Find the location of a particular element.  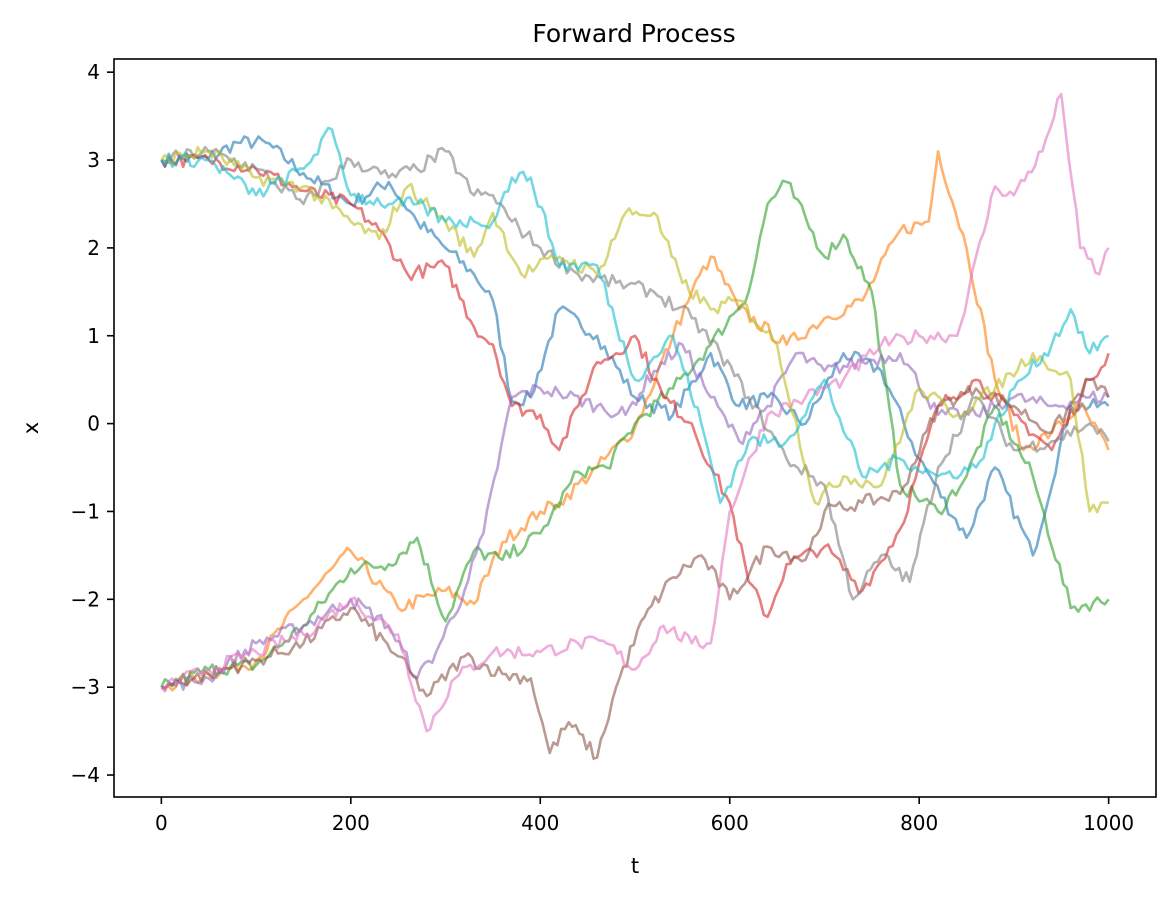

y-tick-label: 1 is located at coordinates (93, 336).